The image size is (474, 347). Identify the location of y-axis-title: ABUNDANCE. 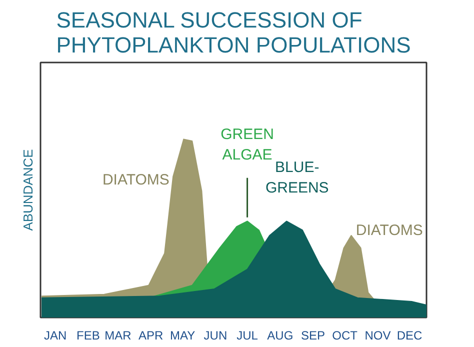
(28, 189).